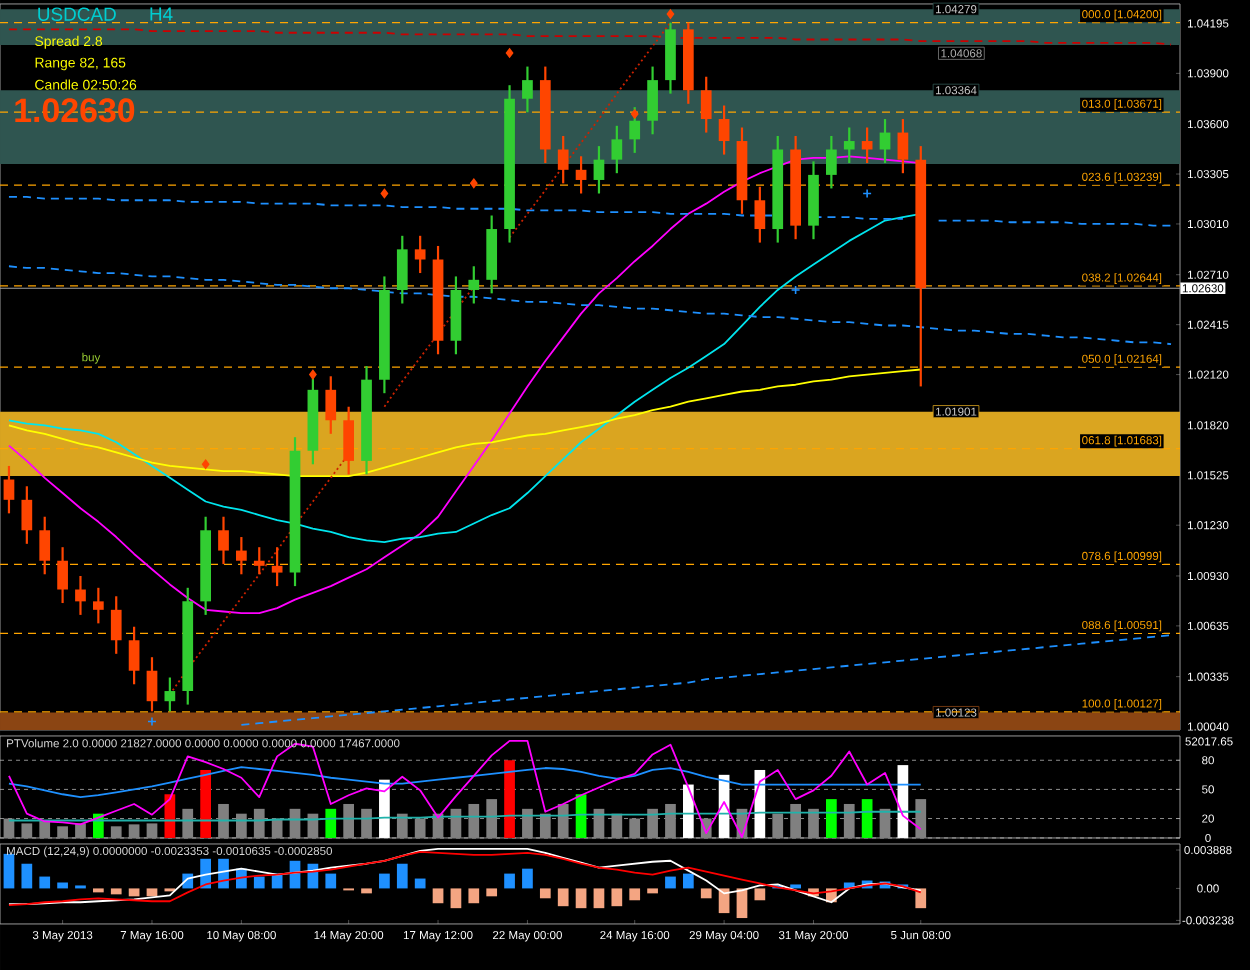  I want to click on chart-subtitle: H4, so click(161, 14).